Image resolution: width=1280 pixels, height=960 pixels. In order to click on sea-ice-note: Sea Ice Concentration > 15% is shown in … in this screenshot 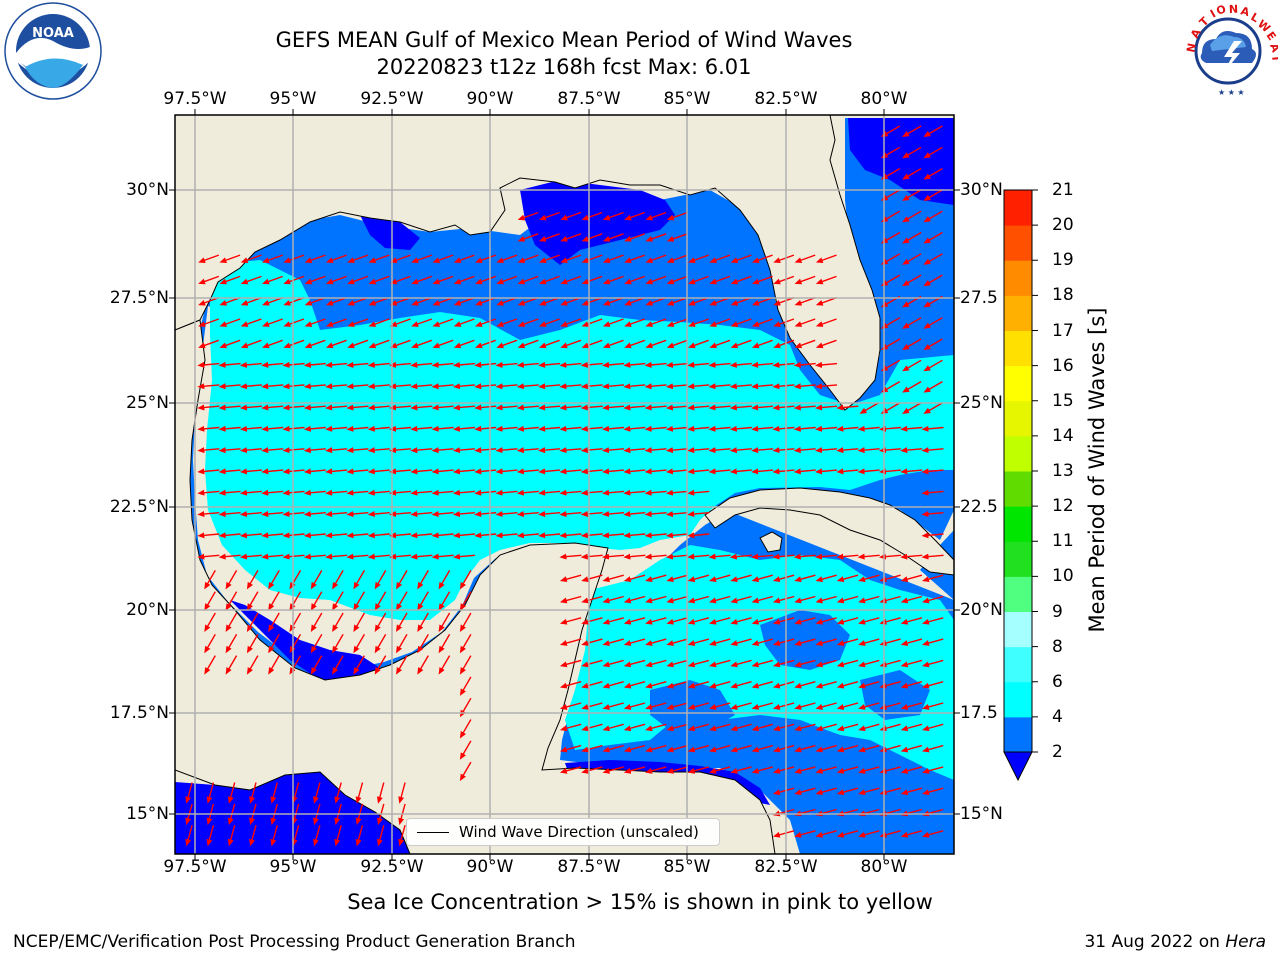, I will do `click(640, 902)`.